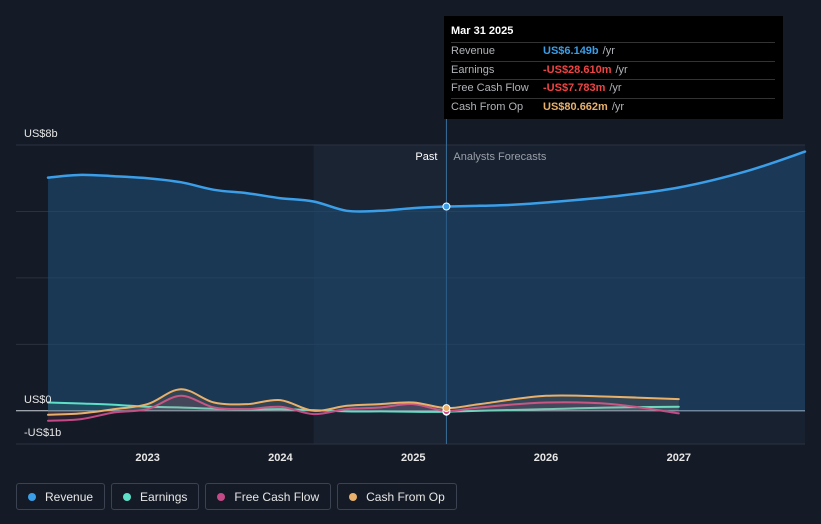 This screenshot has height=524, width=821. Describe the element at coordinates (280, 458) in the screenshot. I see `x-tick-label: 2024` at that location.